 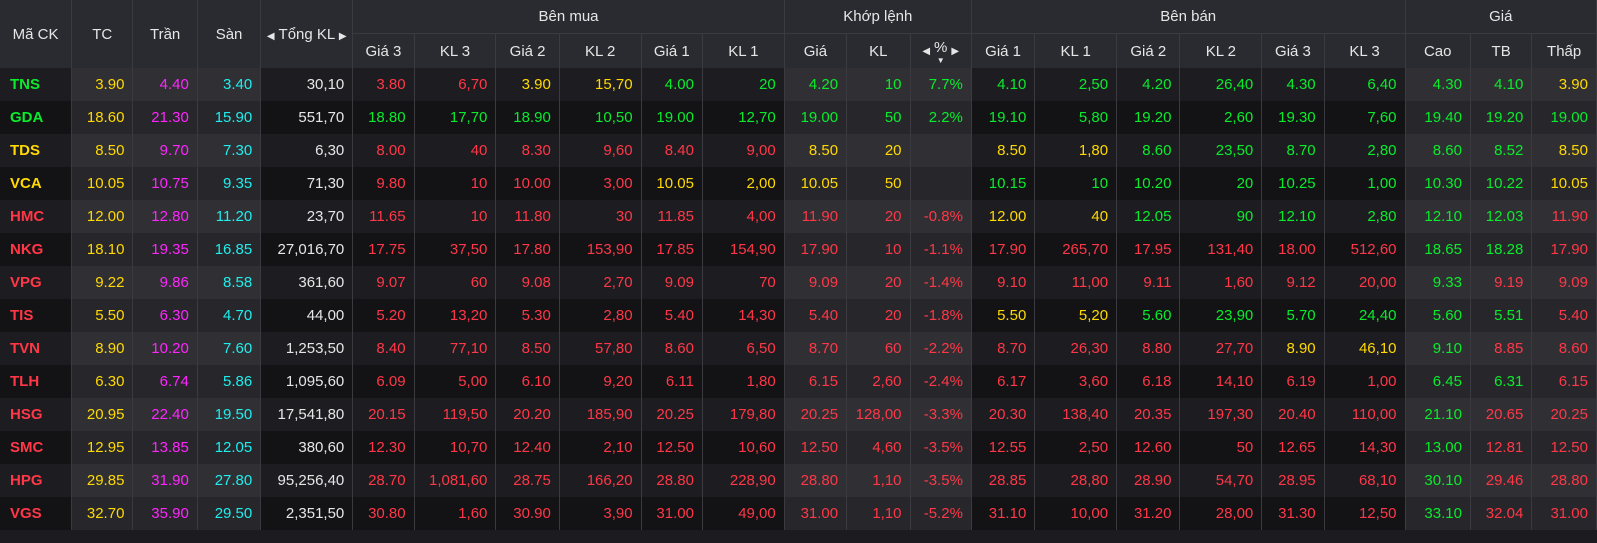 I want to click on symbol-cell: GDA, so click(x=36, y=117).